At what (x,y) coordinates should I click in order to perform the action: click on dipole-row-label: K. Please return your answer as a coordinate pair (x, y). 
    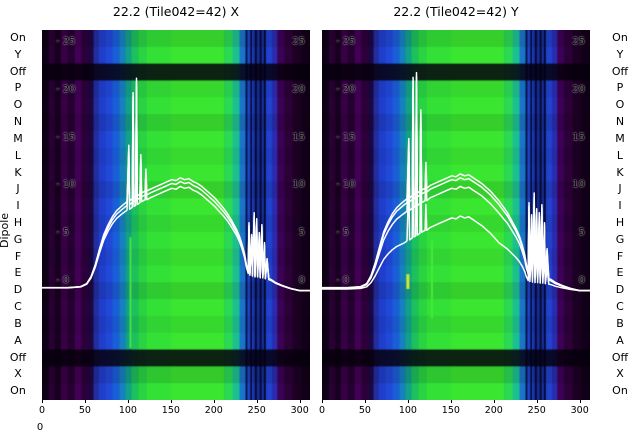
    Looking at the image, I should click on (620, 172).